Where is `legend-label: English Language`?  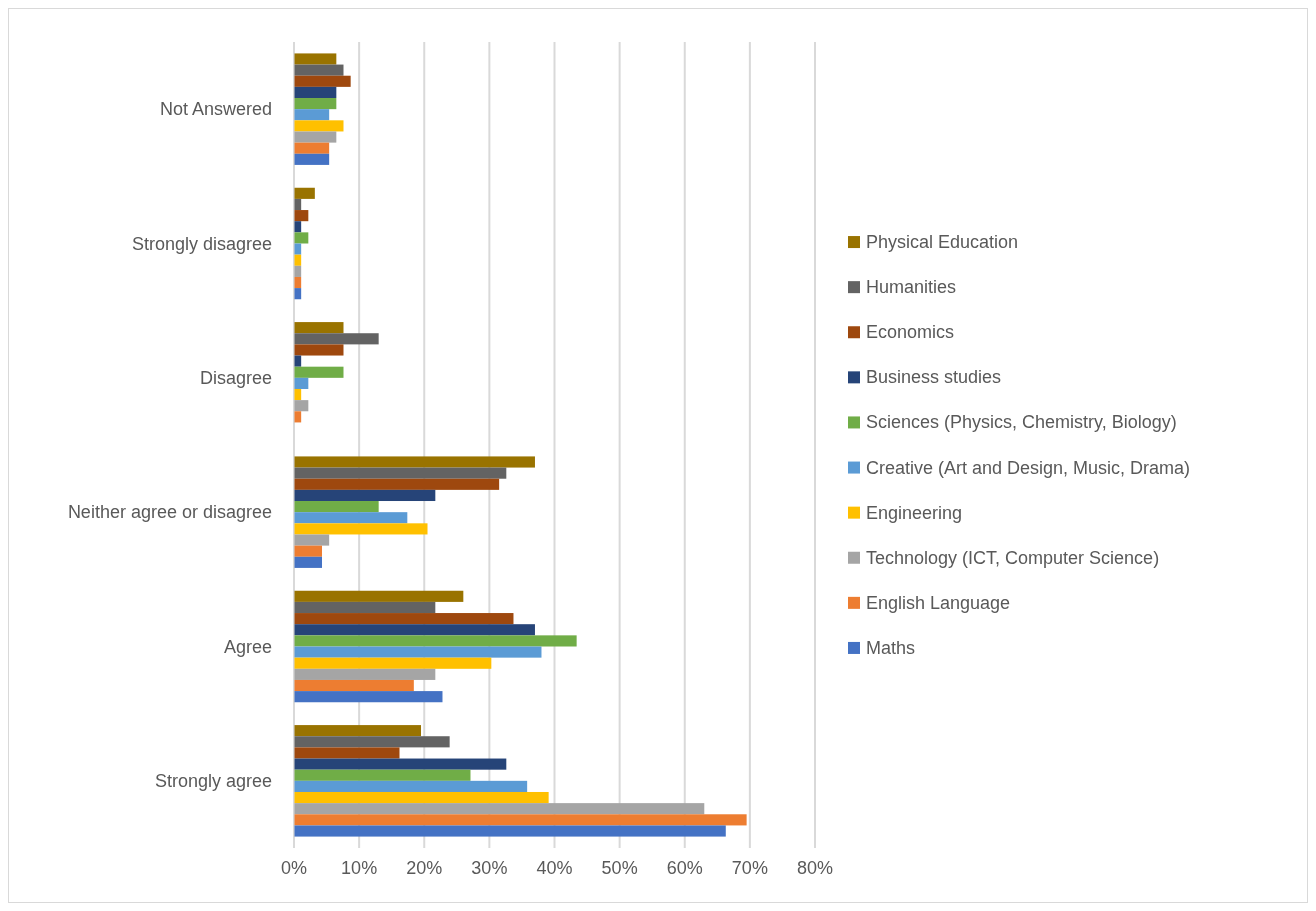 legend-label: English Language is located at coordinates (938, 602).